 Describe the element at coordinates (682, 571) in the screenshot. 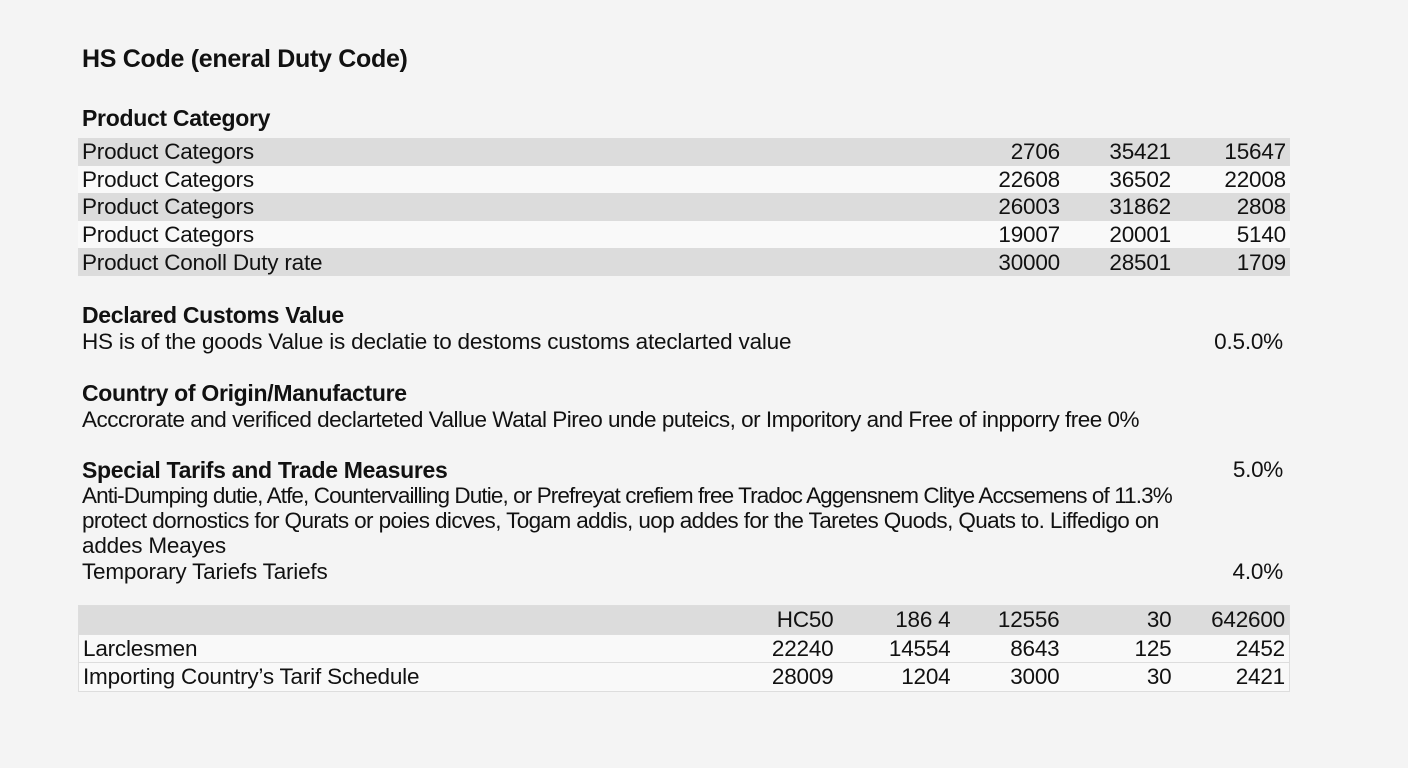

I see `temporary-tariffs-line: Temporary Tariefs Tariefs 4.0%` at that location.